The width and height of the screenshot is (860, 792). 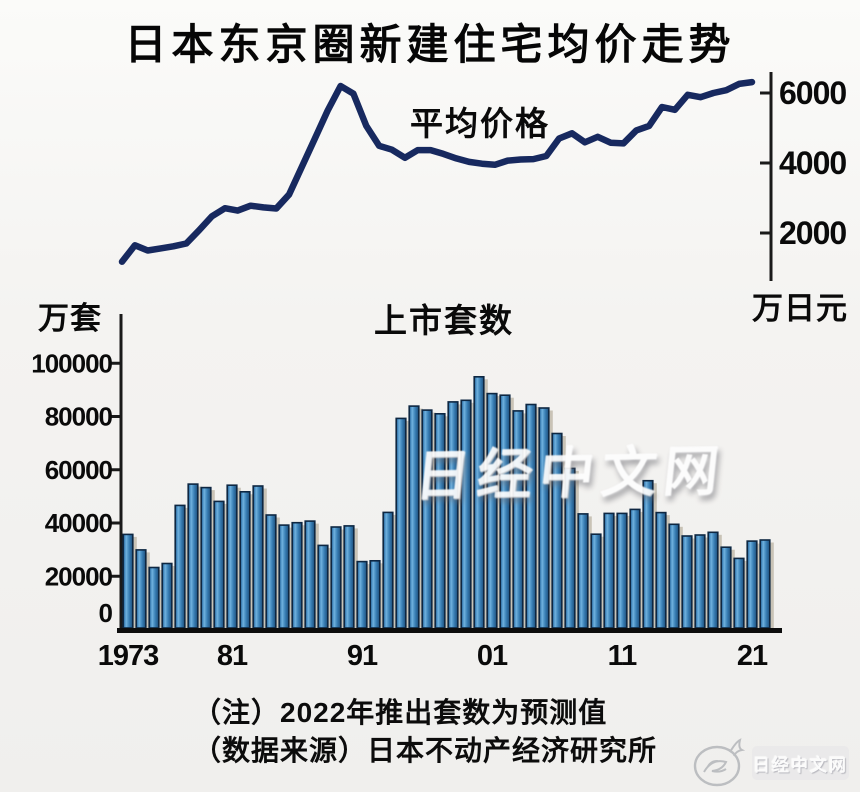 I want to click on supply-axis-unit-label: 万套, so click(x=70, y=318).